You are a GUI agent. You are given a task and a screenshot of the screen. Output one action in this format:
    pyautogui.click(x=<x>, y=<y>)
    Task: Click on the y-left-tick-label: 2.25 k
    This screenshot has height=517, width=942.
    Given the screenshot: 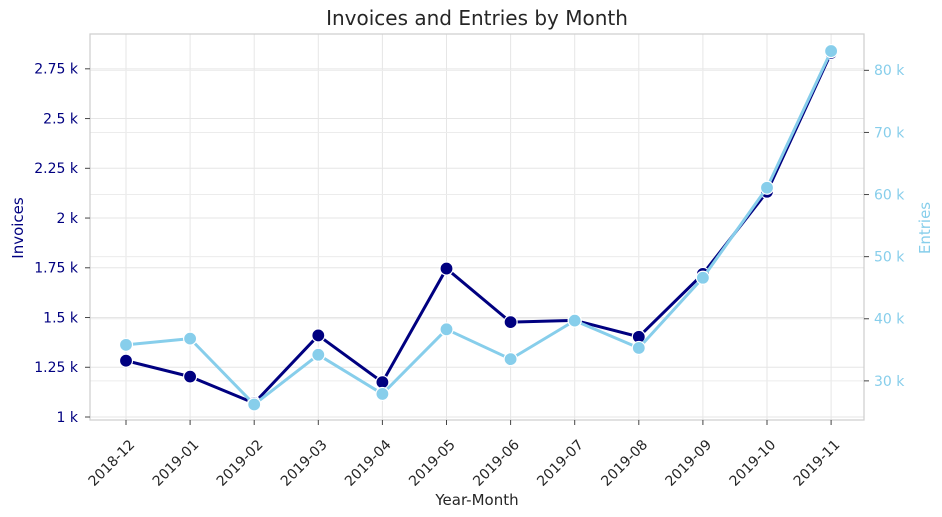 What is the action you would take?
    pyautogui.click(x=56, y=169)
    